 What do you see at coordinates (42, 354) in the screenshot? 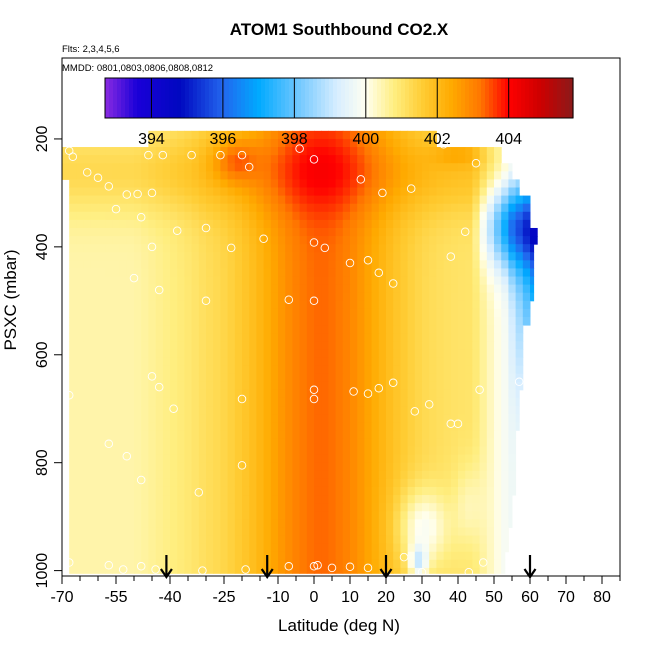
I see `y-tick-label: 600` at bounding box center [42, 354].